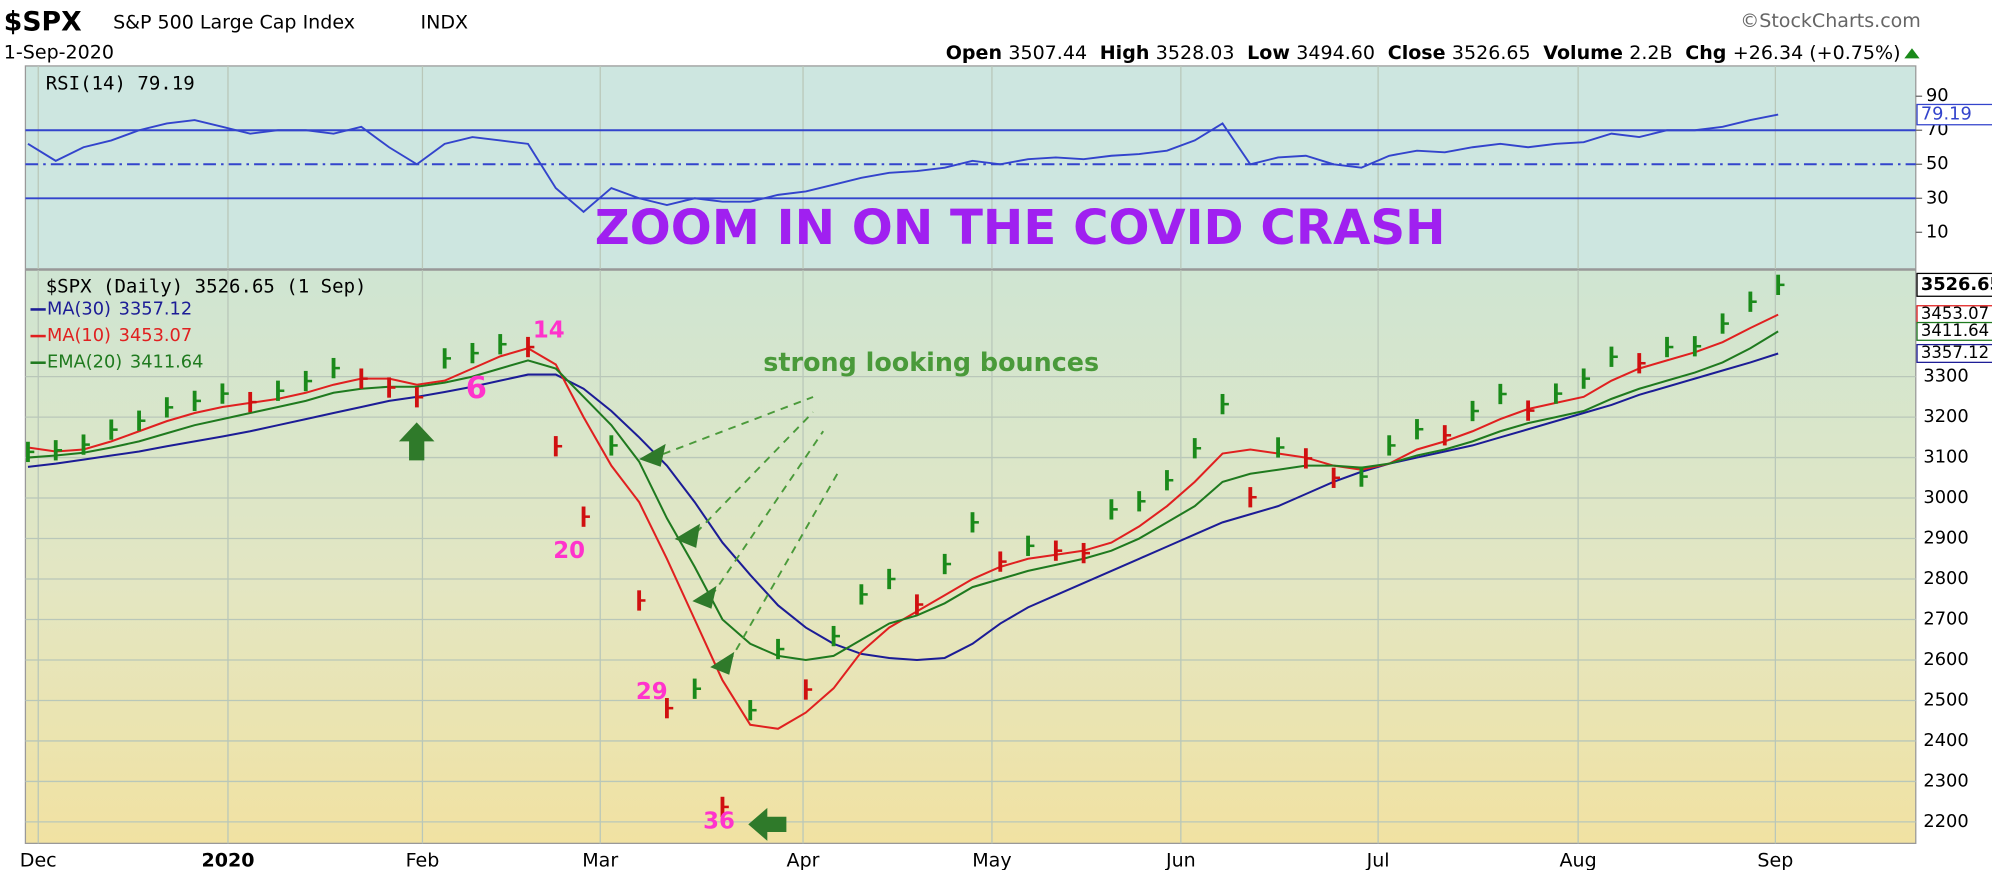  Describe the element at coordinates (1937, 96) in the screenshot. I see `y-tick-label: 90` at that location.